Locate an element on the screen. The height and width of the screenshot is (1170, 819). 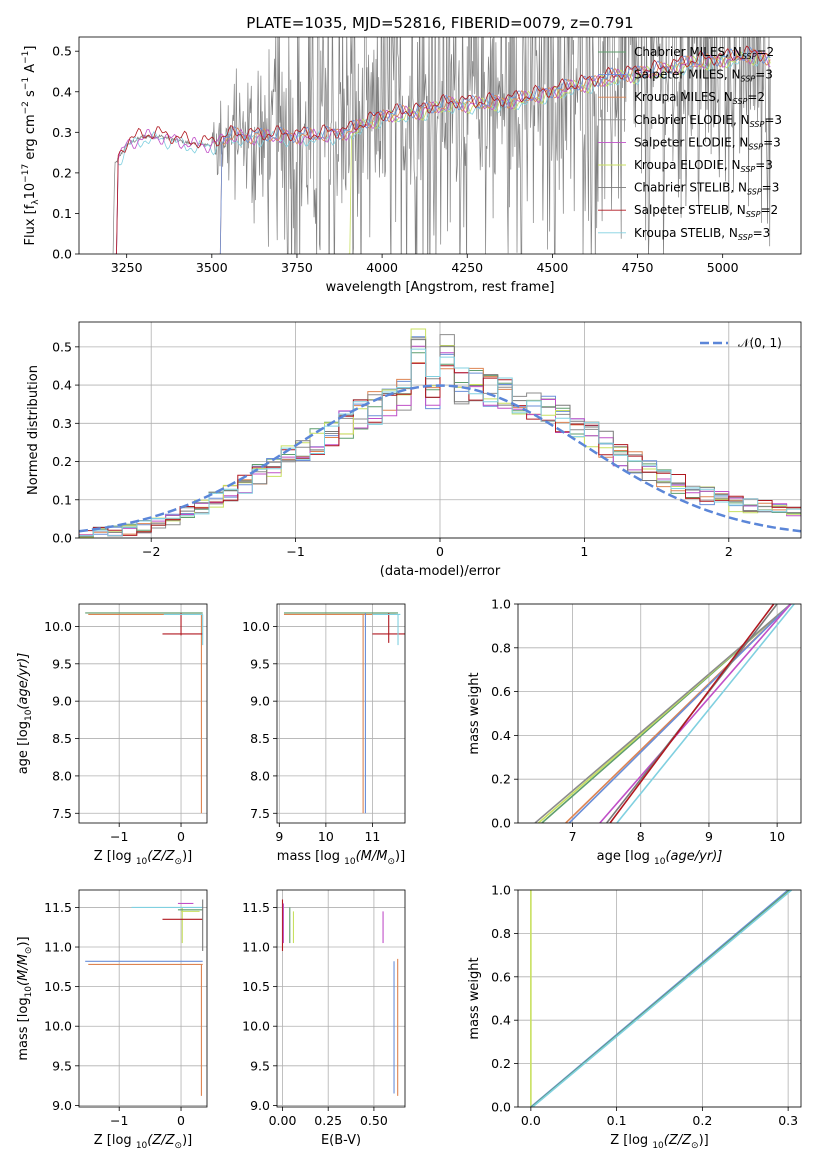
model-spectrum-salpeter-stelib is located at coordinates (442, 149).